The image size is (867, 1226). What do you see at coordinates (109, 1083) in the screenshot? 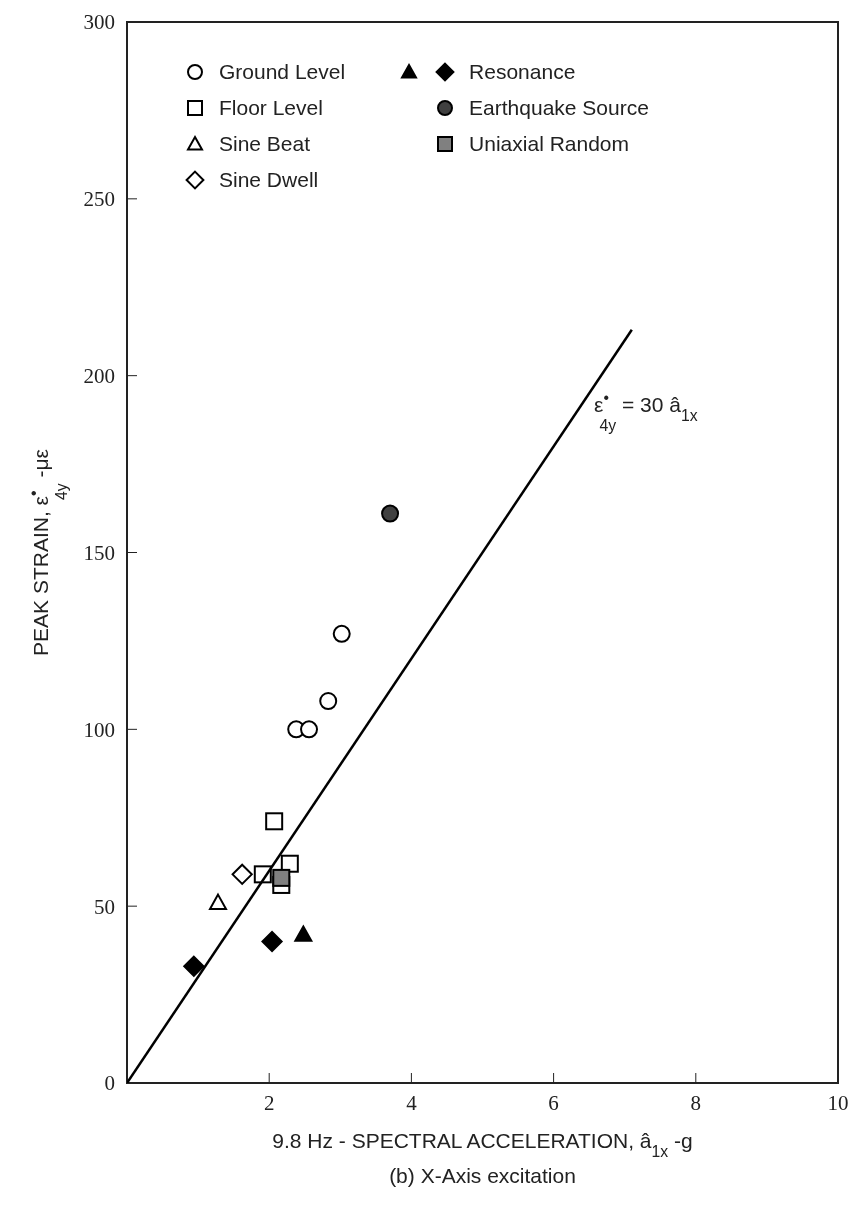
I see `y-tick-label: 0` at bounding box center [109, 1083].